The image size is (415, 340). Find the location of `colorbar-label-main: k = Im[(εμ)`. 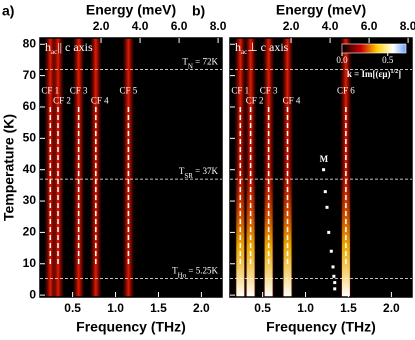

colorbar-label-main: k = Im[(εμ) is located at coordinates (369, 74).